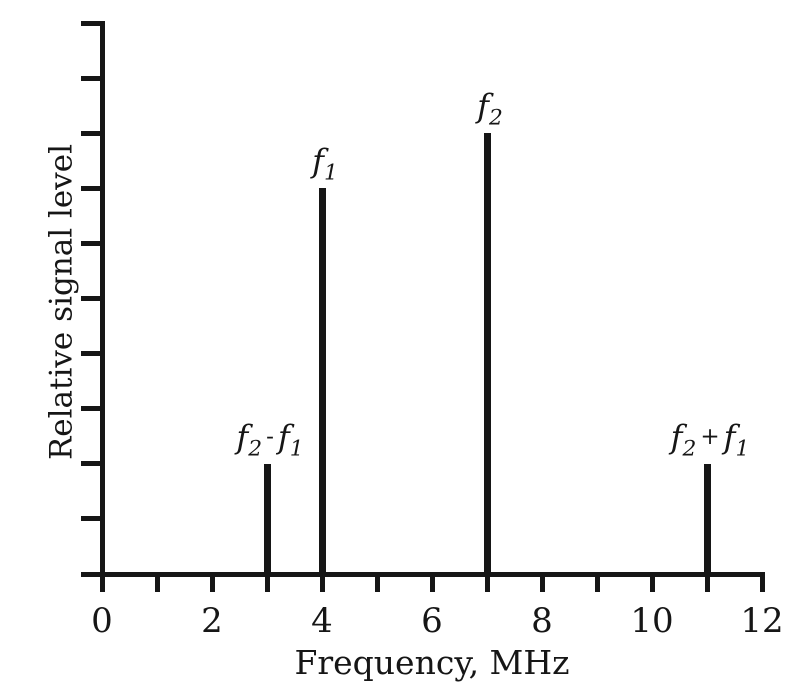  What do you see at coordinates (762, 621) in the screenshot?
I see `x-tick-label: 12` at bounding box center [762, 621].